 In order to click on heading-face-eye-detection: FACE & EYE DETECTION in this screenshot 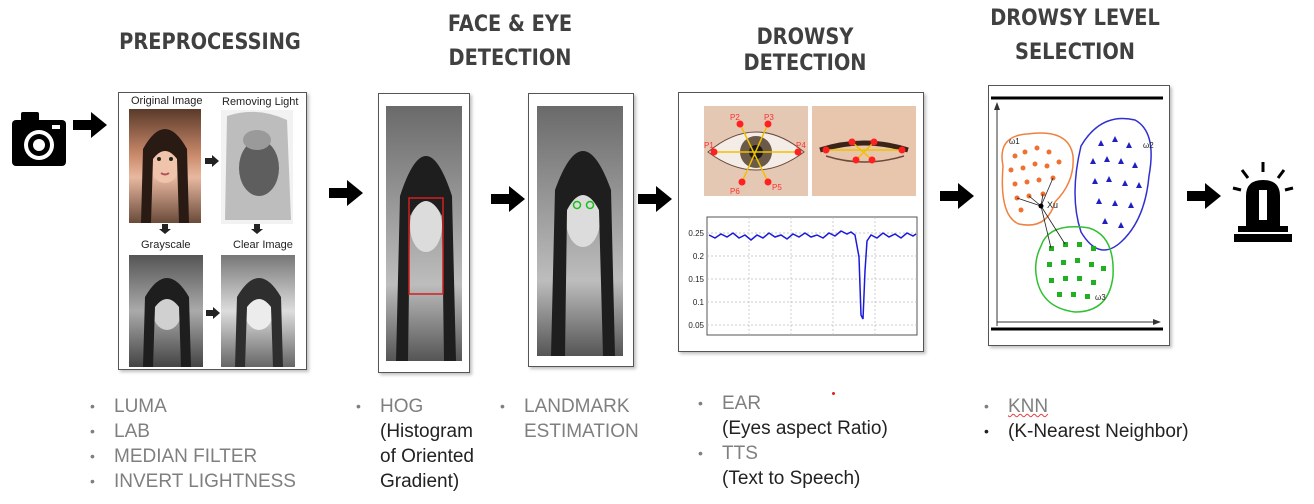, I will do `click(510, 42)`.